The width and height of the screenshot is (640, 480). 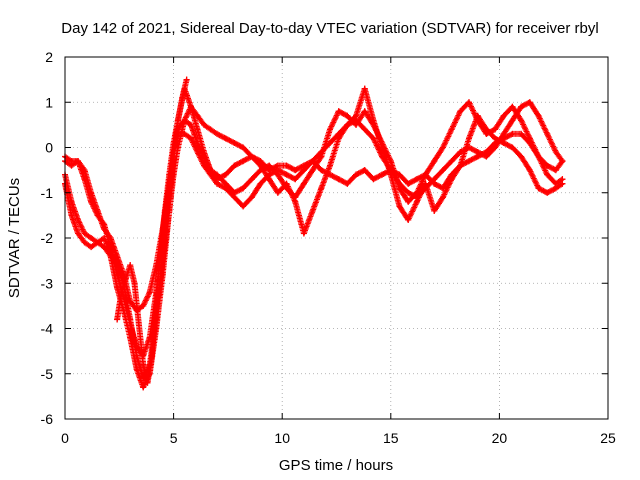 I want to click on y-tick-label: 2, so click(x=49, y=57).